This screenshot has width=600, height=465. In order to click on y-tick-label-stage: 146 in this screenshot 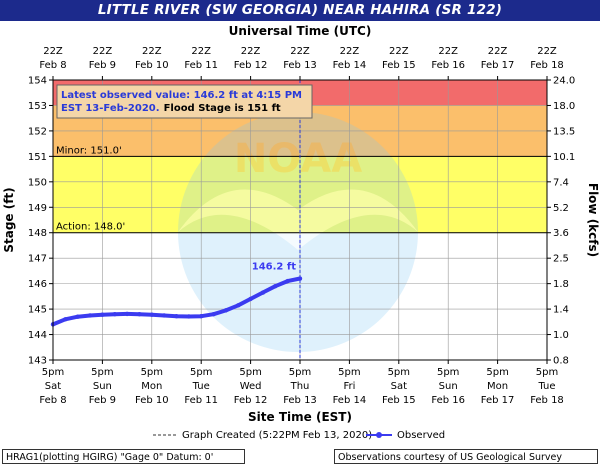, I will do `click(37, 284)`.